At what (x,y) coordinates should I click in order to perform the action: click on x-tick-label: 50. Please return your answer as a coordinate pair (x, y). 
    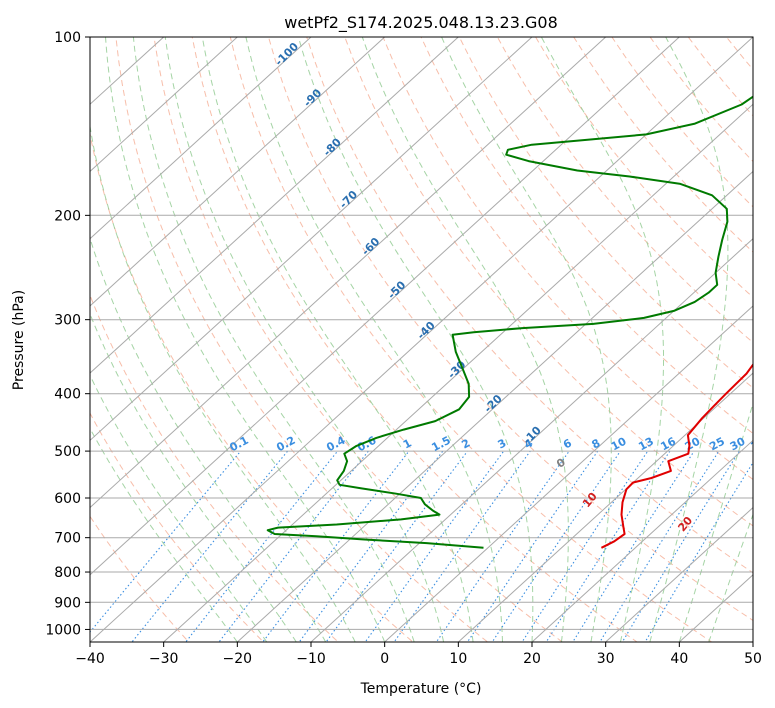
    Looking at the image, I should click on (753, 659).